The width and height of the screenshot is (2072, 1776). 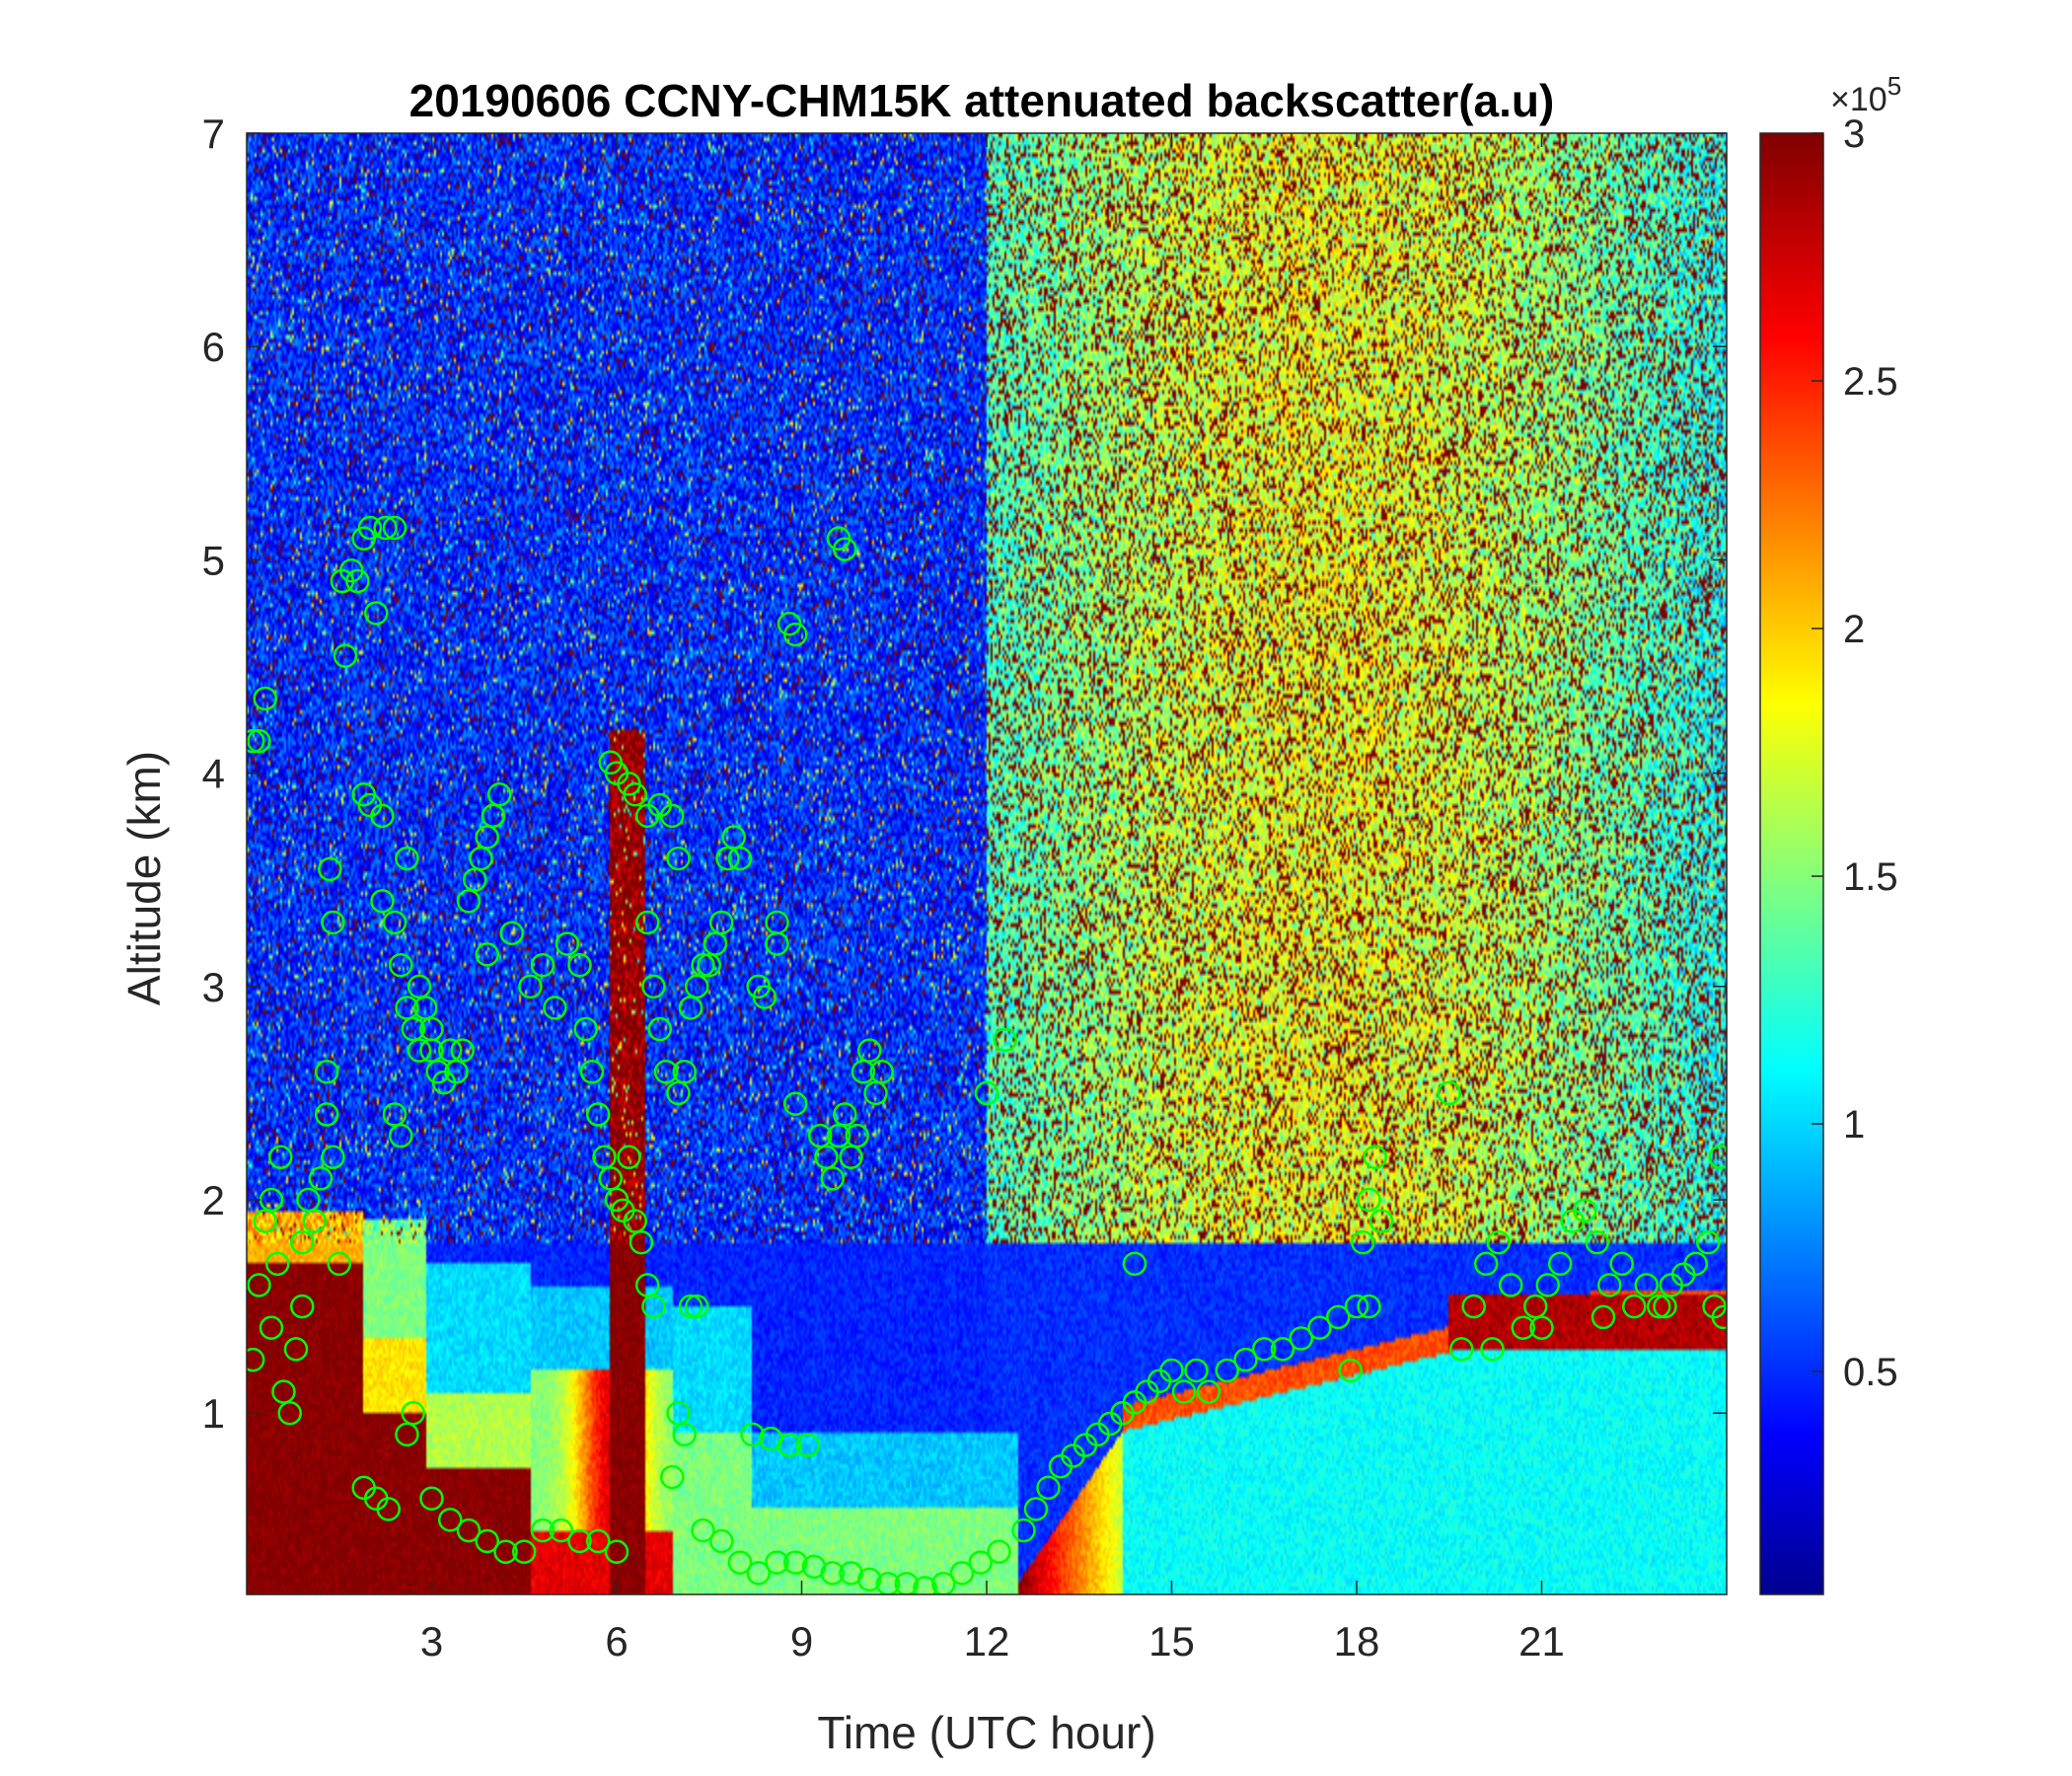 I want to click on x-tick-label: 18, so click(x=1357, y=1642).